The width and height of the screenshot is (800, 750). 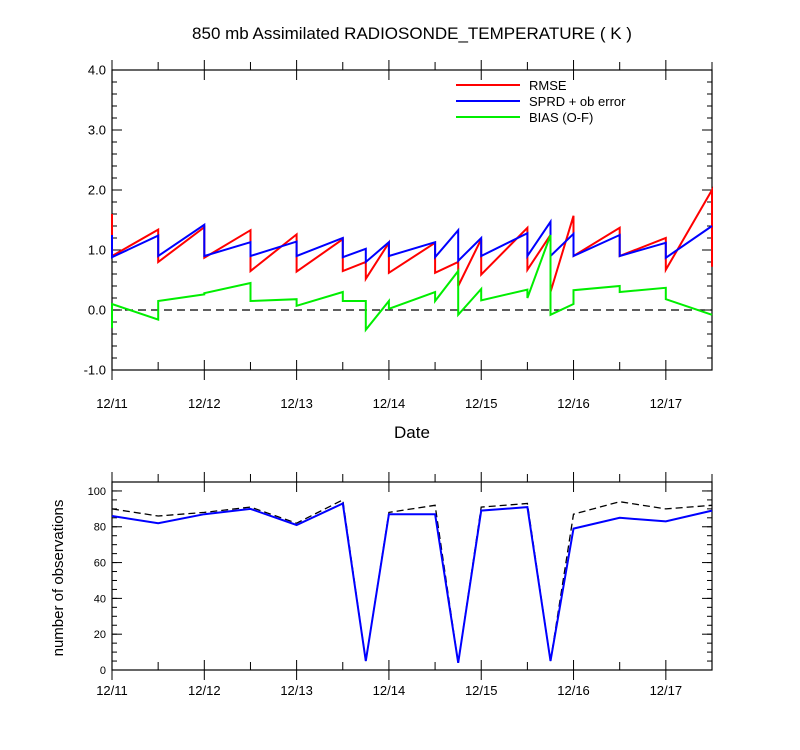 What do you see at coordinates (112, 690) in the screenshot?
I see `bottom-x-tick-label: 12/11` at bounding box center [112, 690].